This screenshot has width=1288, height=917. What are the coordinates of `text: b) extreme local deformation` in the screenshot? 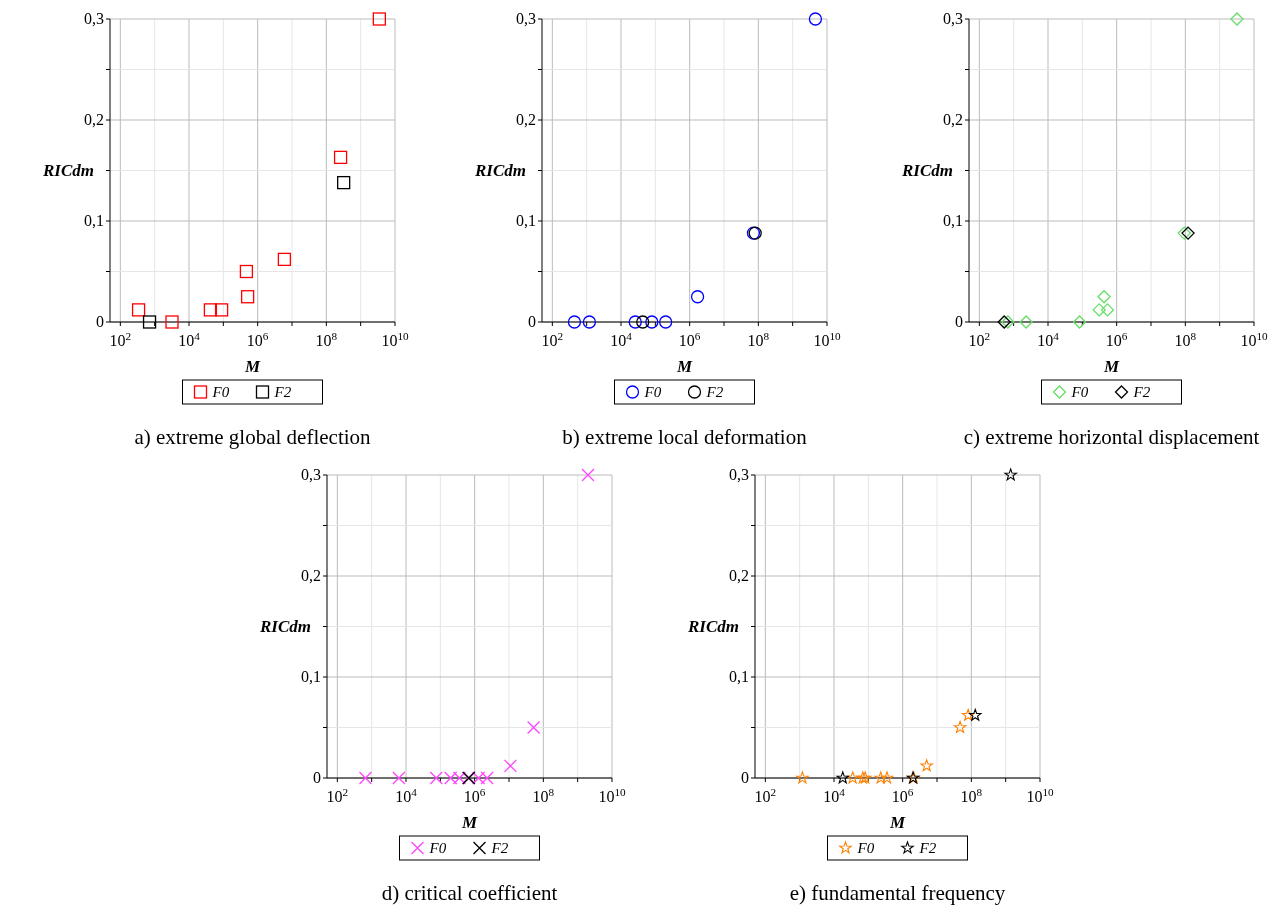 It's located at (685, 437).